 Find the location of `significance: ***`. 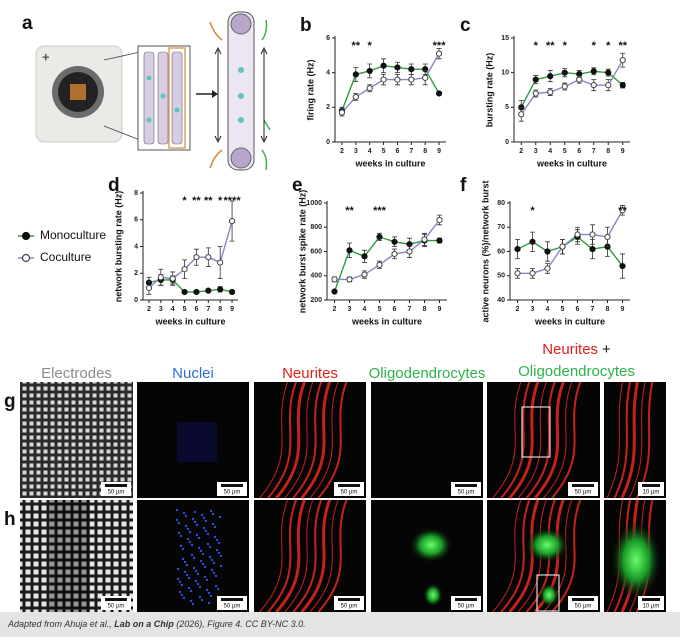

significance: *** is located at coordinates (380, 211).